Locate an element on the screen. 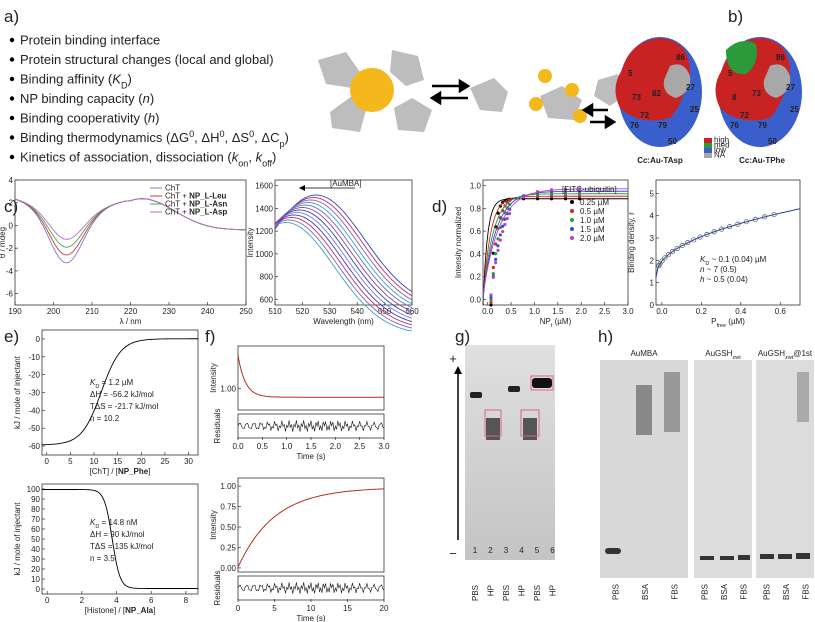 This screenshot has height=622, width=815. annotation: TΔS = 135 kJ/mol is located at coordinates (122, 546).